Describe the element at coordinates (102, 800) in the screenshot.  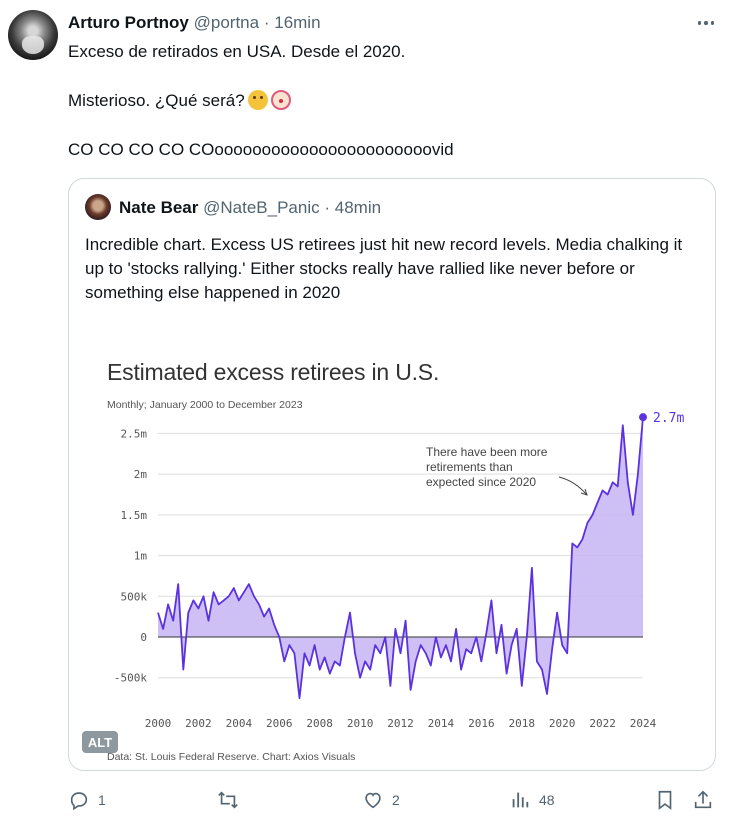
I see `reply-count: 1` at that location.